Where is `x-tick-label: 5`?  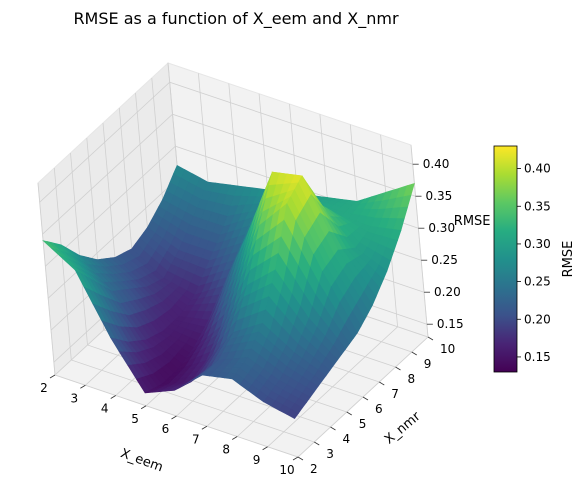 x-tick-label: 5 is located at coordinates (135, 419).